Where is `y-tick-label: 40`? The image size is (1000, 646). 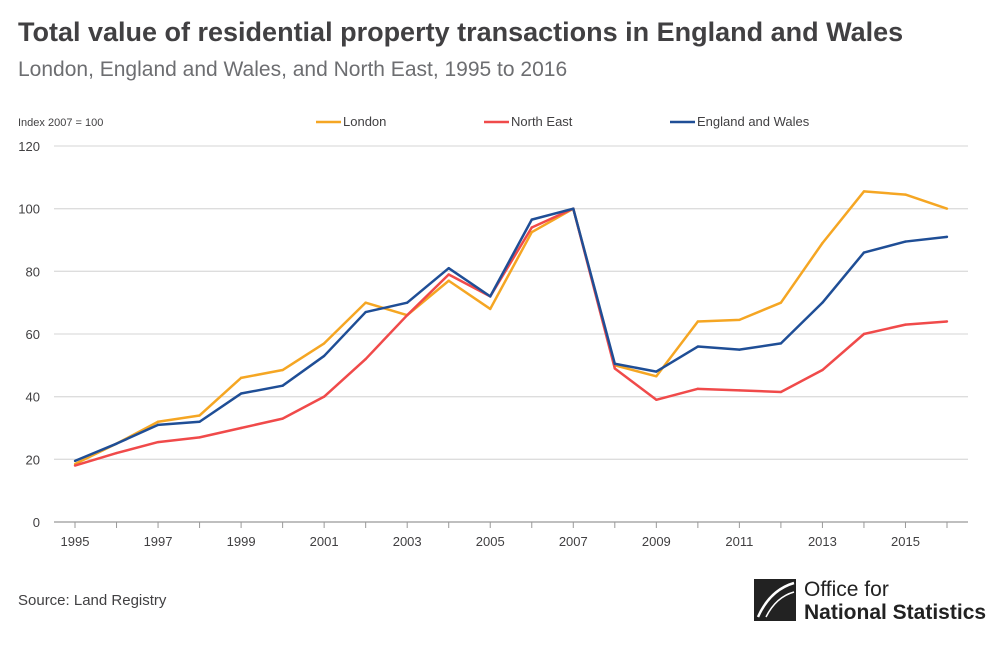 y-tick-label: 40 is located at coordinates (33, 397).